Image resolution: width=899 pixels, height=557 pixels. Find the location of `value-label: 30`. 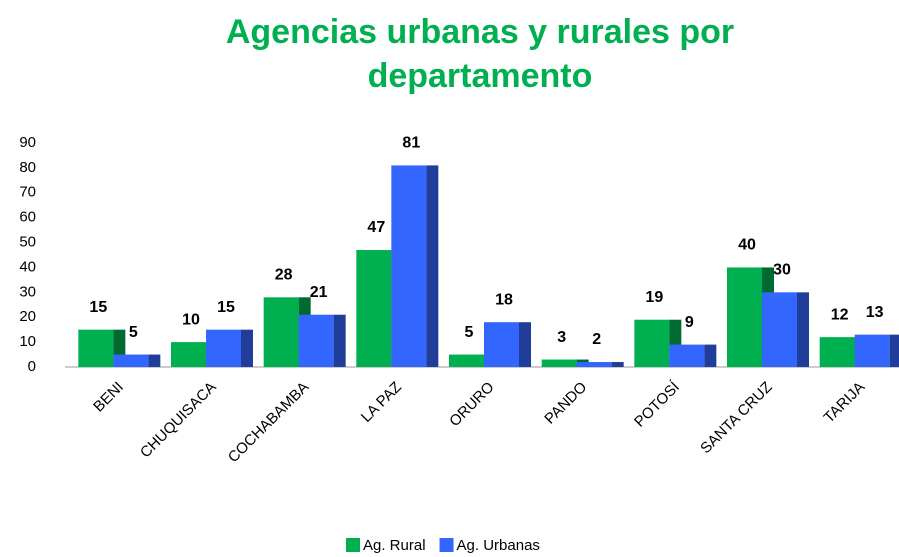

value-label: 30 is located at coordinates (782, 270).